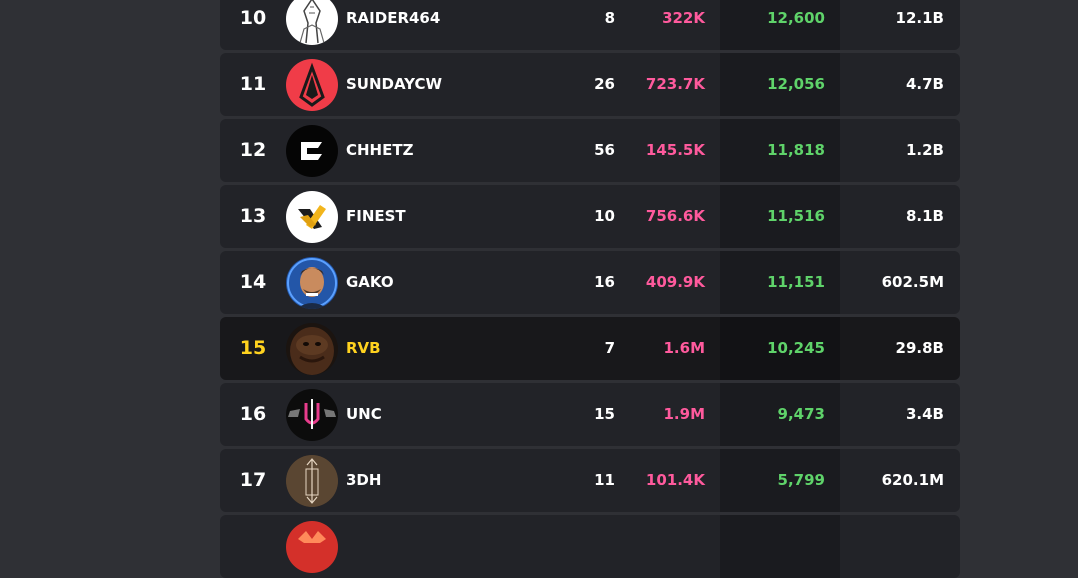 The height and width of the screenshot is (578, 1078). What do you see at coordinates (796, 216) in the screenshot?
I see `stat-c: 11,516` at bounding box center [796, 216].